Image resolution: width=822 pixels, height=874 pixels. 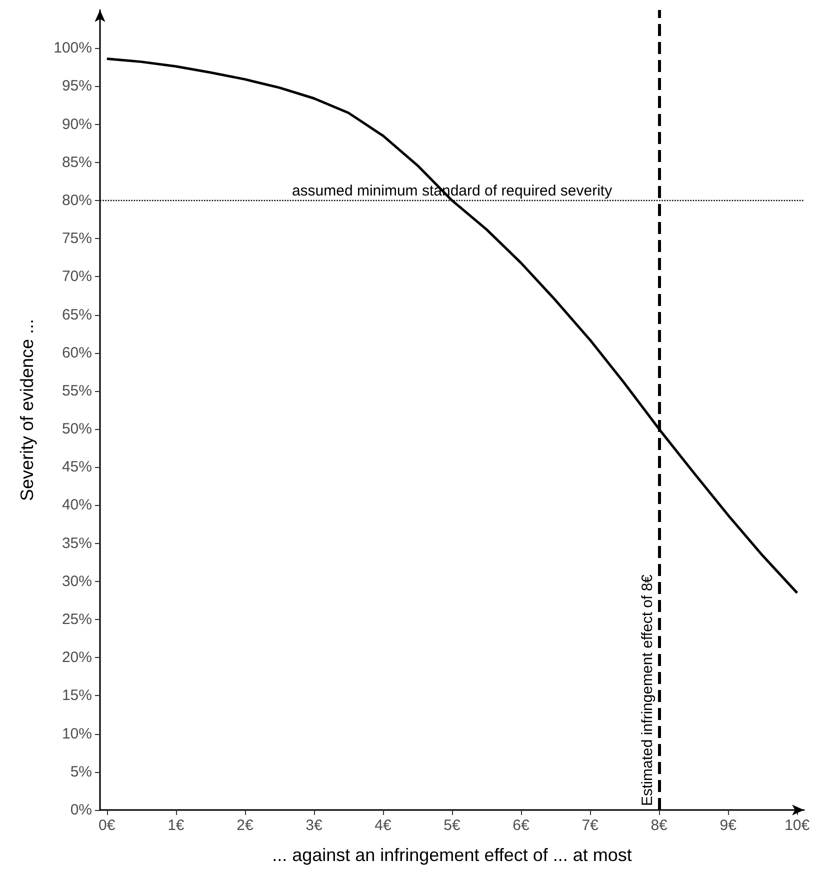 I want to click on y-tick-label: 80%, so click(x=77, y=200).